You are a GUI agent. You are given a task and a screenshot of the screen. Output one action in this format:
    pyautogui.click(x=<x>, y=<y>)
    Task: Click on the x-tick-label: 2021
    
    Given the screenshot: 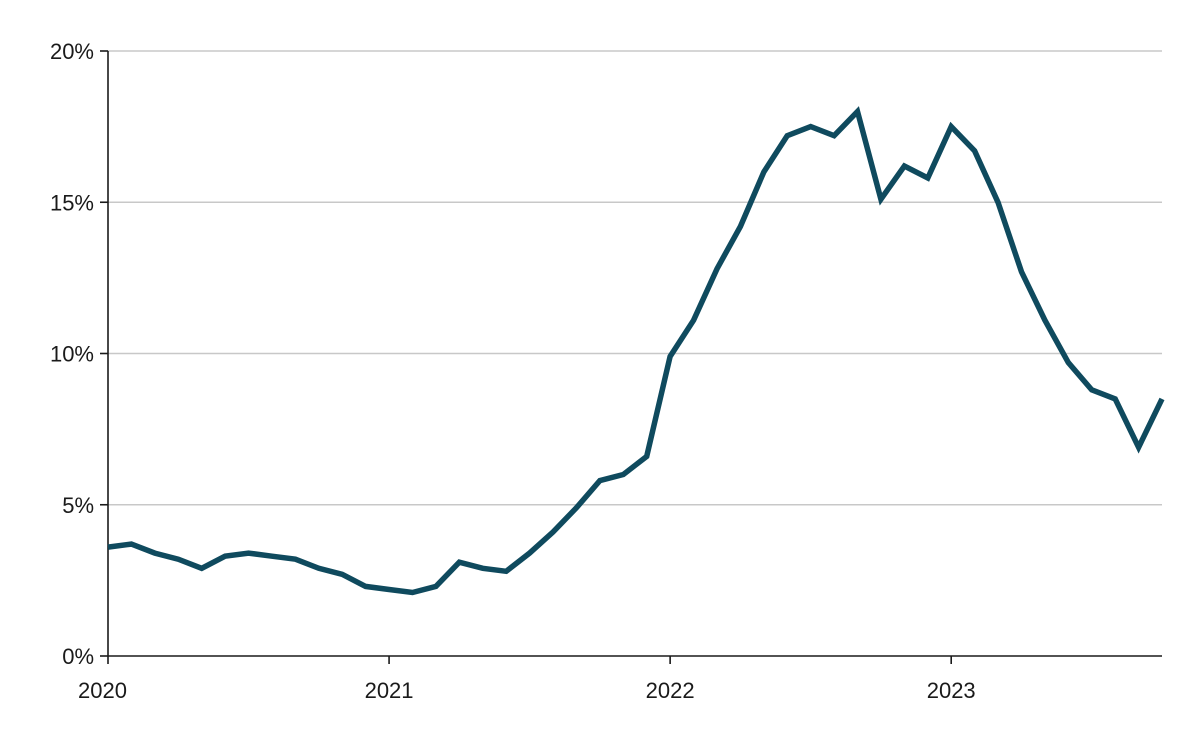 What is the action you would take?
    pyautogui.click(x=389, y=690)
    